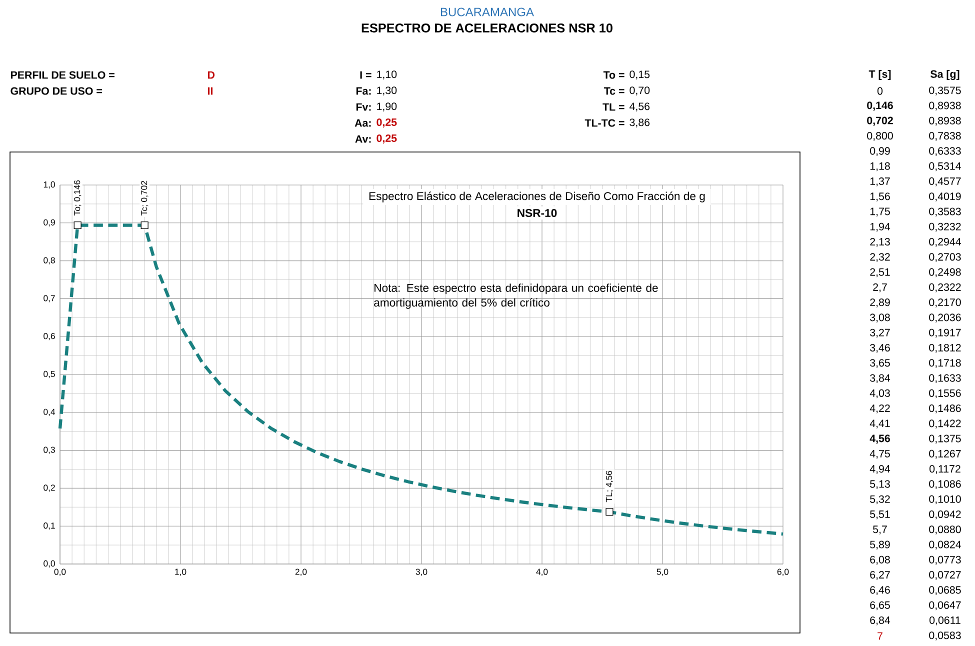 The height and width of the screenshot is (646, 975). What do you see at coordinates (49, 336) in the screenshot?
I see `y-tick-label: 0,6` at bounding box center [49, 336].